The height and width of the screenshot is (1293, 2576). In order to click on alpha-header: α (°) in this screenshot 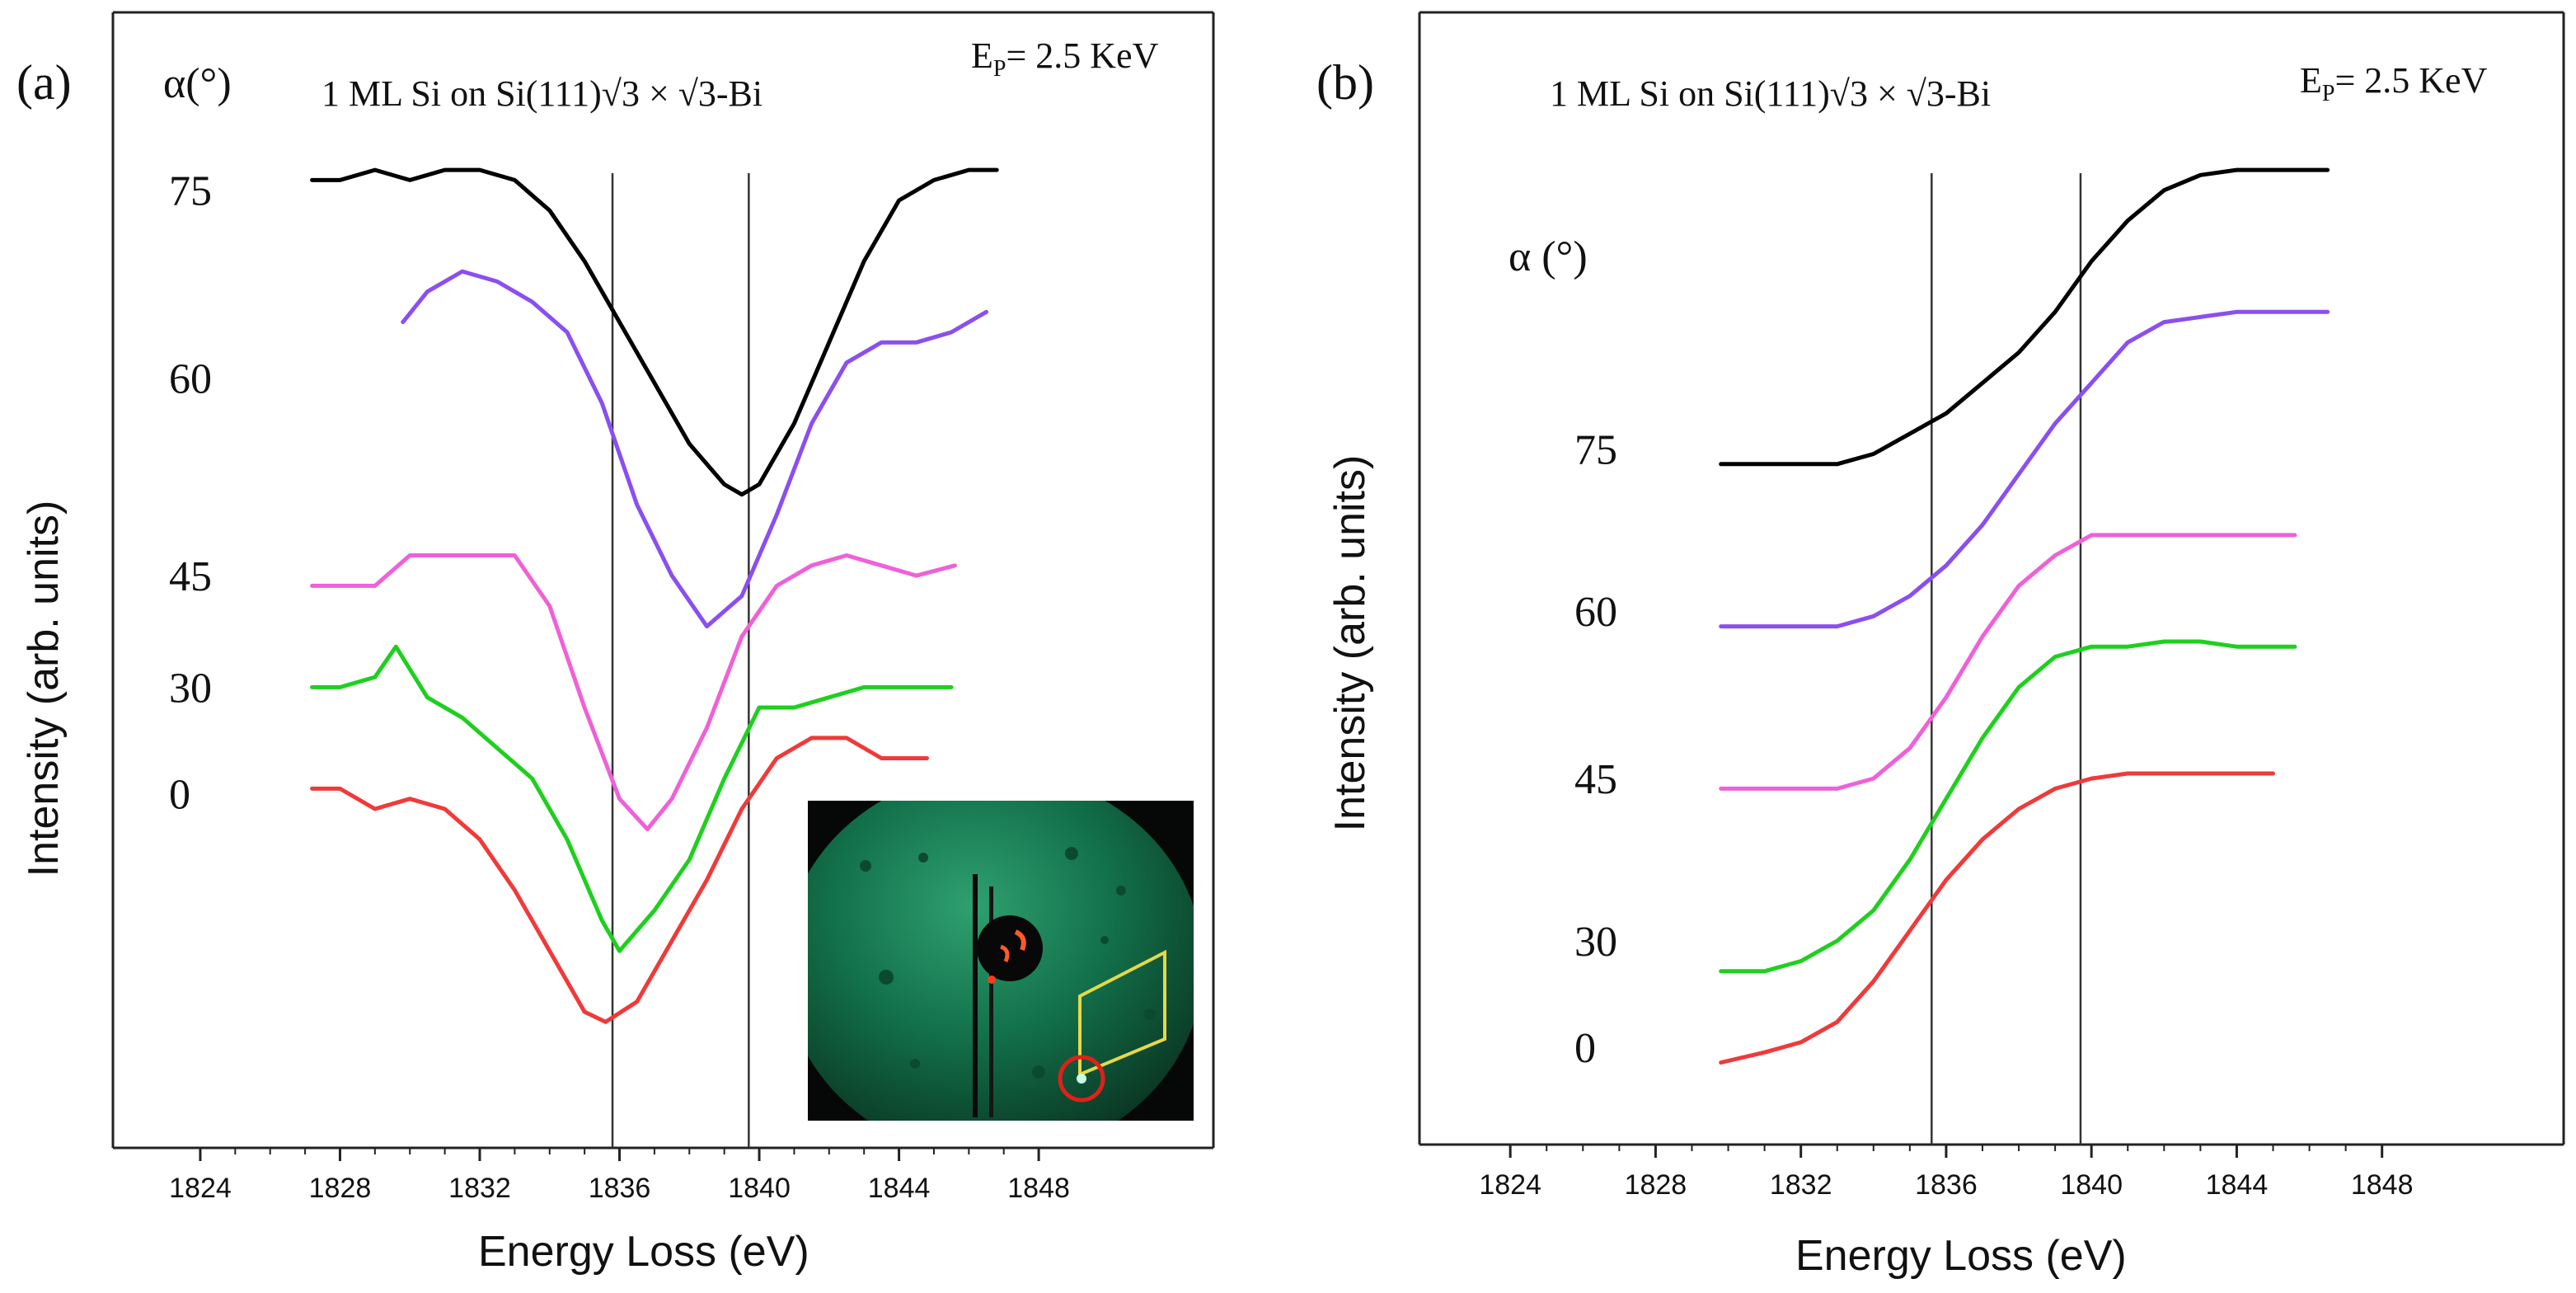, I will do `click(1548, 257)`.